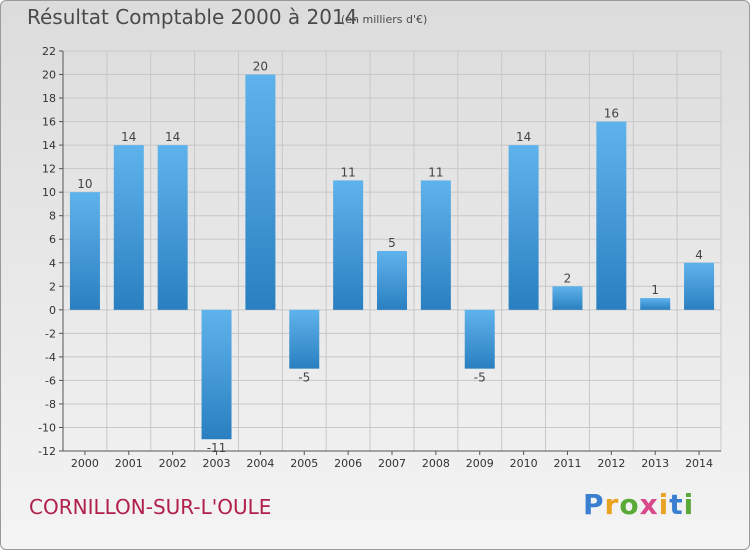 Image resolution: width=750 pixels, height=550 pixels. Describe the element at coordinates (50, 357) in the screenshot. I see `y-tick-label: -4` at that location.